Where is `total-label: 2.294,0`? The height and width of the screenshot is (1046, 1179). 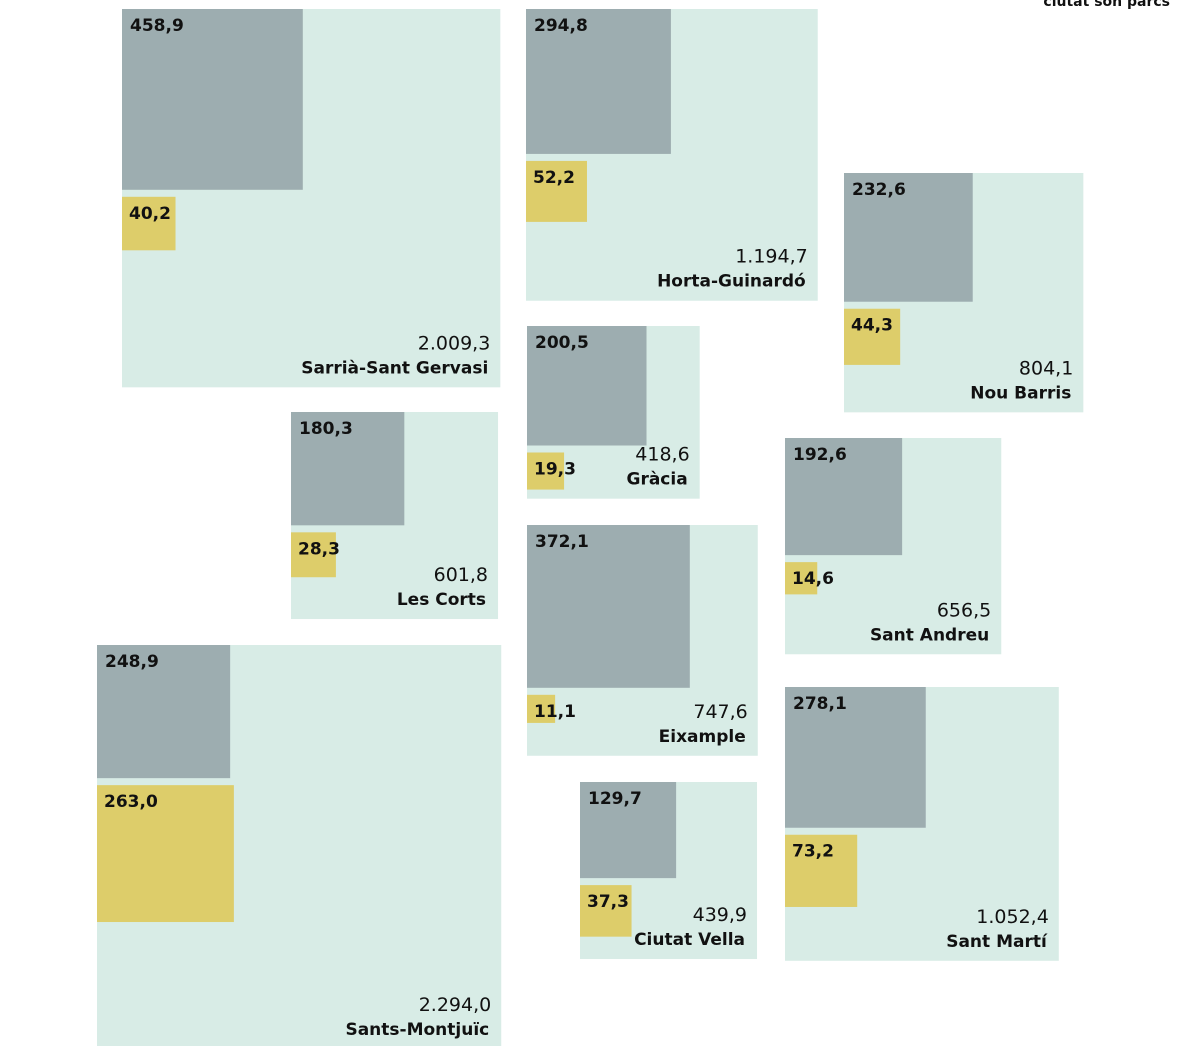 total-label: 2.294,0 is located at coordinates (455, 1005).